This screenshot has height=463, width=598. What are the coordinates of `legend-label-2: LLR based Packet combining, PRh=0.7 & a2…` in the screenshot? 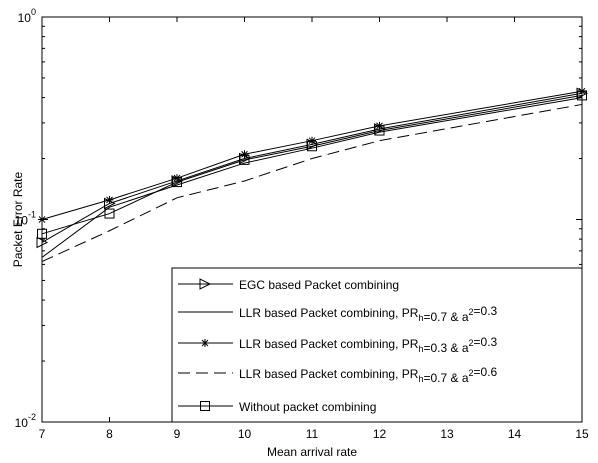 It's located at (368, 314).